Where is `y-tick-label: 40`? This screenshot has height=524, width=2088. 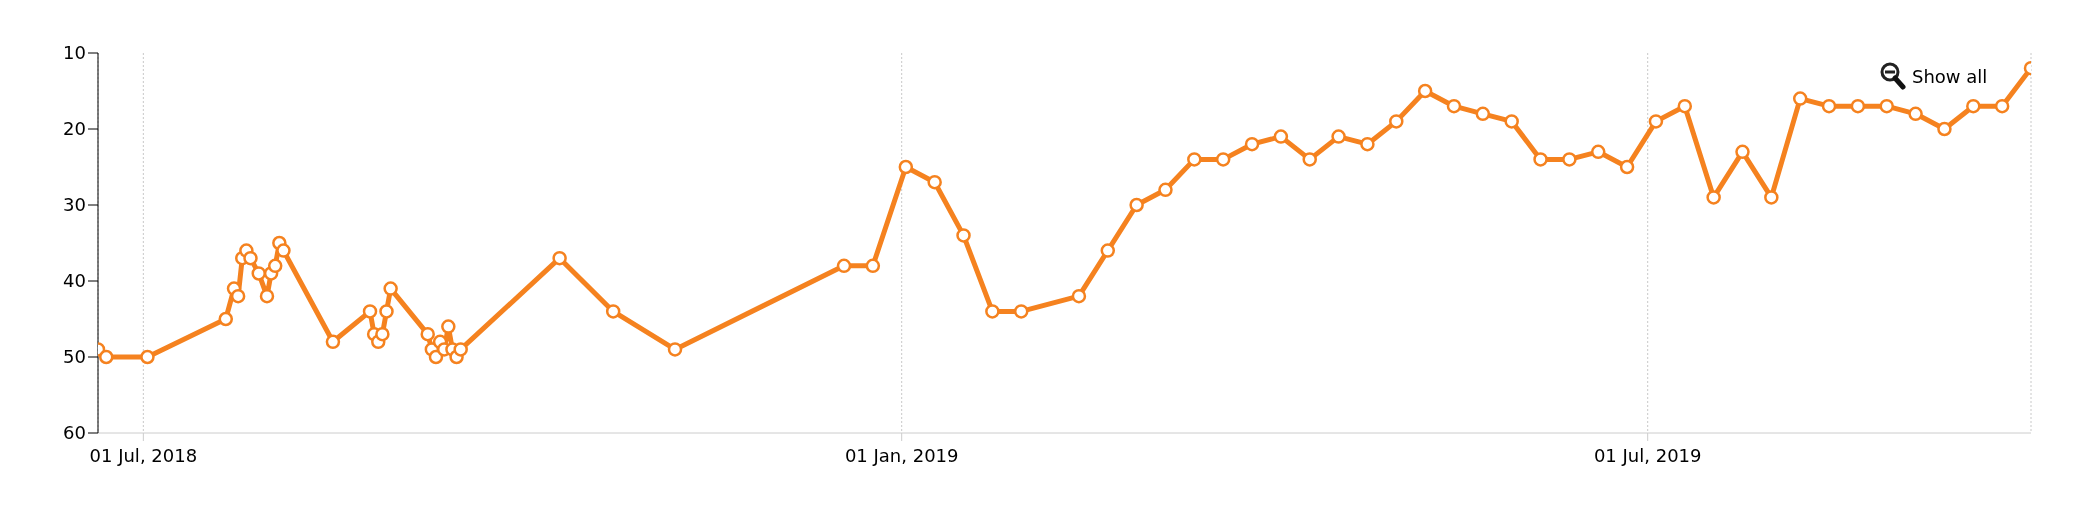
y-tick-label: 40 is located at coordinates (74, 281).